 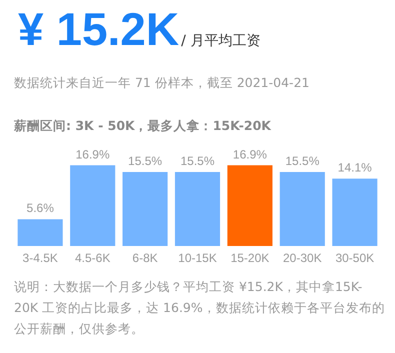 I want to click on x-tick-label: 3-4.5K, so click(x=40, y=258).